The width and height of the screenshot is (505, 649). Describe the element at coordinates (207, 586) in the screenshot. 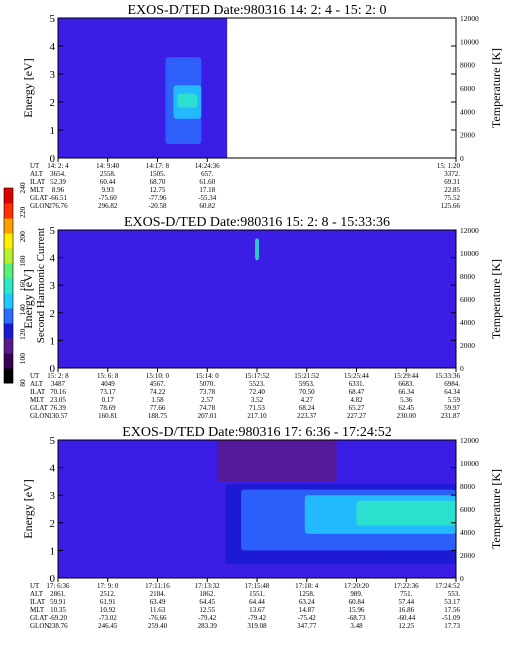

I see `orbit-cell-ut: 17:13:32` at that location.